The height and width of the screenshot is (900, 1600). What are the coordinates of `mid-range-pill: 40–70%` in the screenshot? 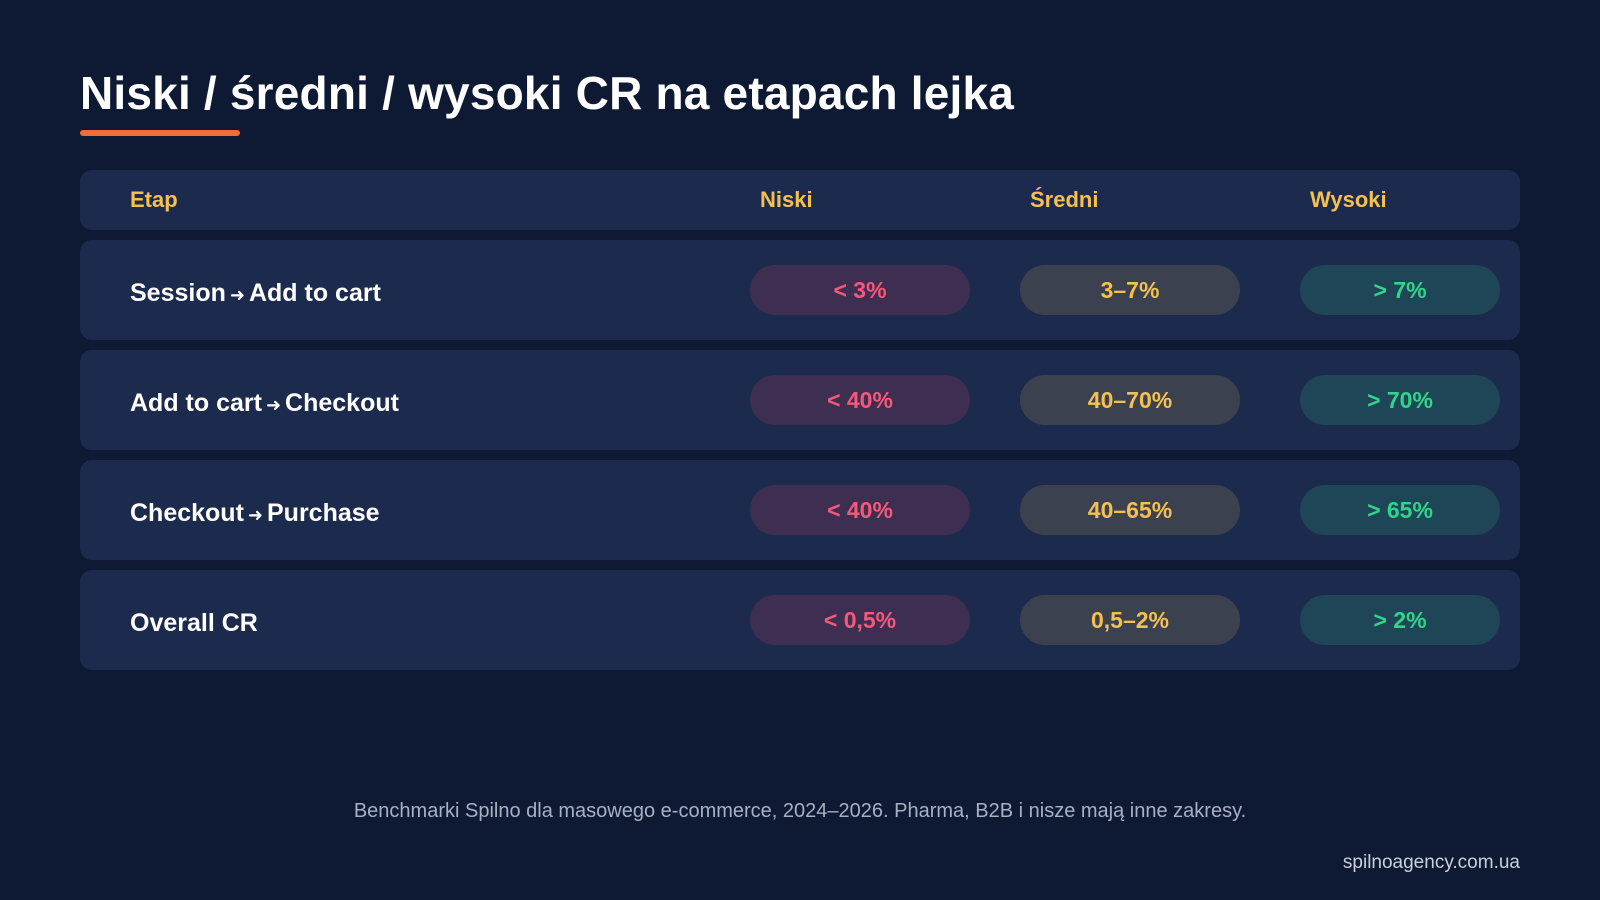 It's located at (1130, 400).